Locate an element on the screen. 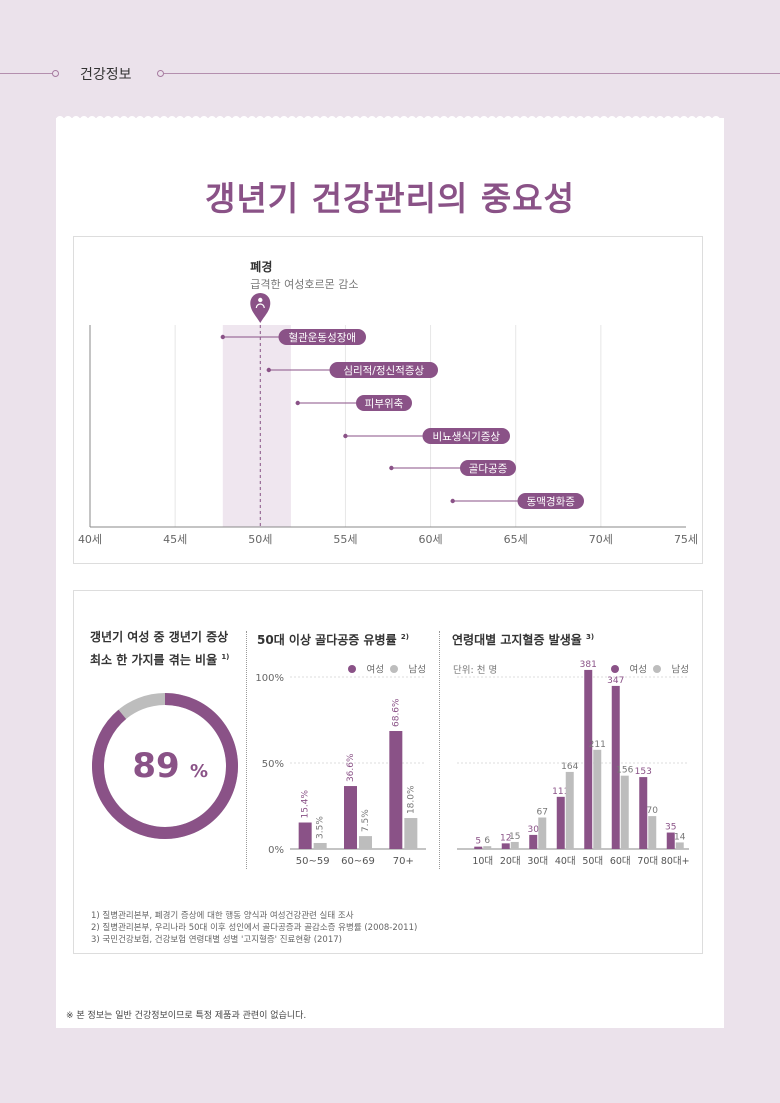 Image resolution: width=780 pixels, height=1103 pixels. x-tick-label: 20대 is located at coordinates (510, 861).